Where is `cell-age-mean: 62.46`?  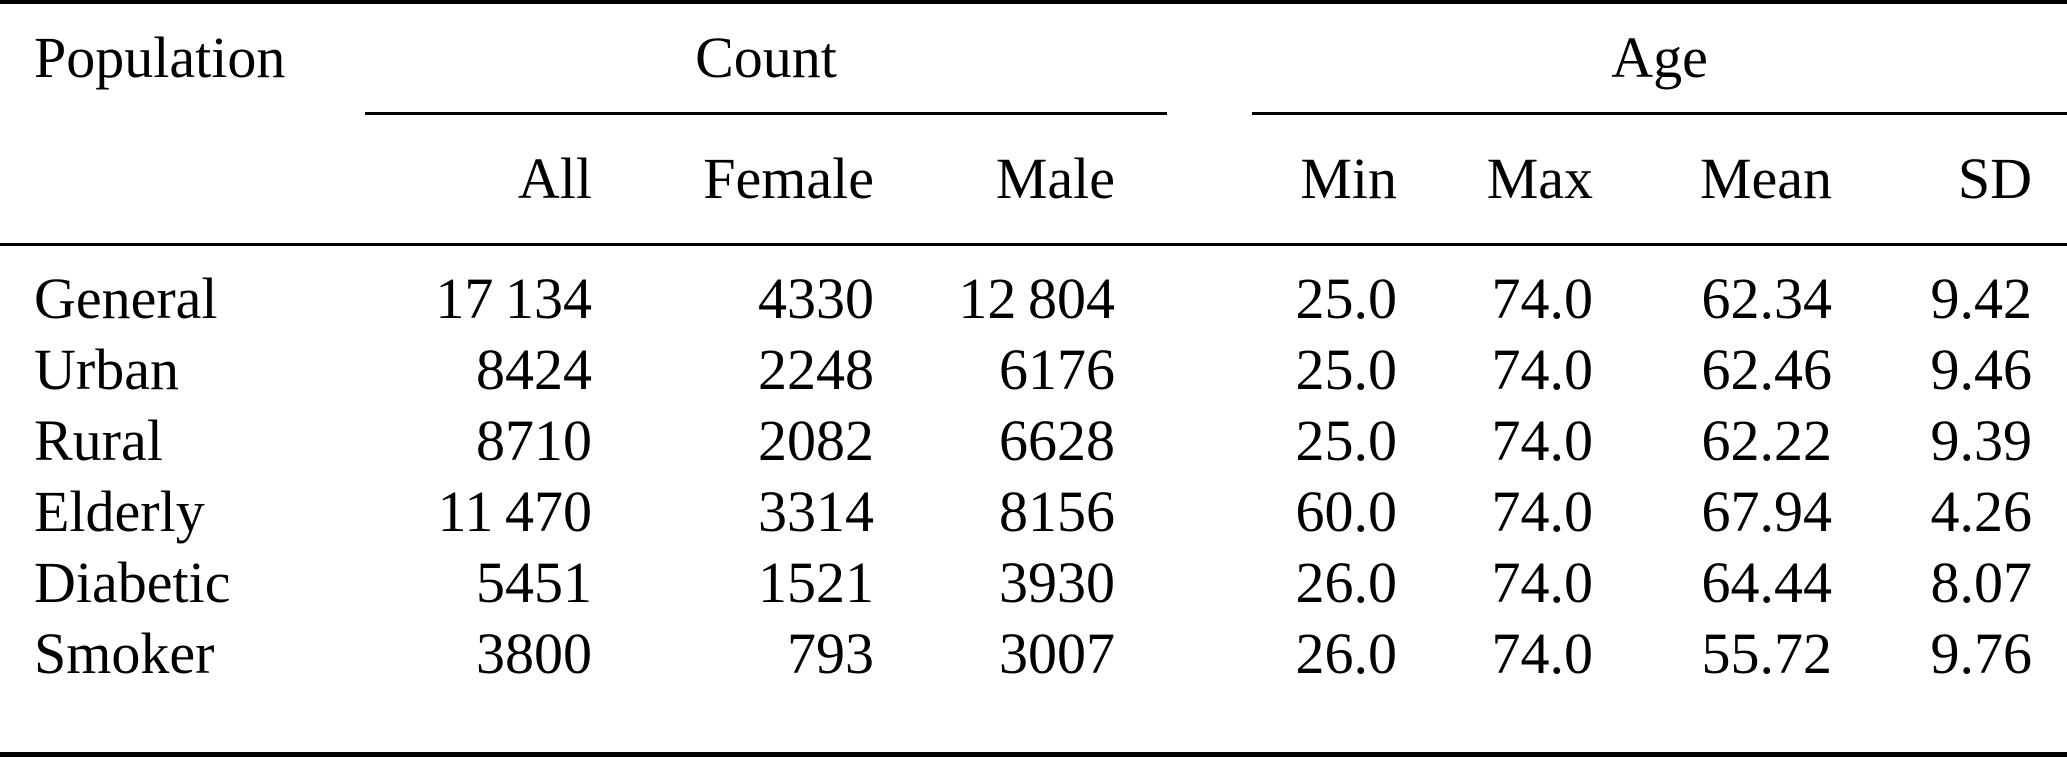 cell-age-mean: 62.46 is located at coordinates (1767, 370).